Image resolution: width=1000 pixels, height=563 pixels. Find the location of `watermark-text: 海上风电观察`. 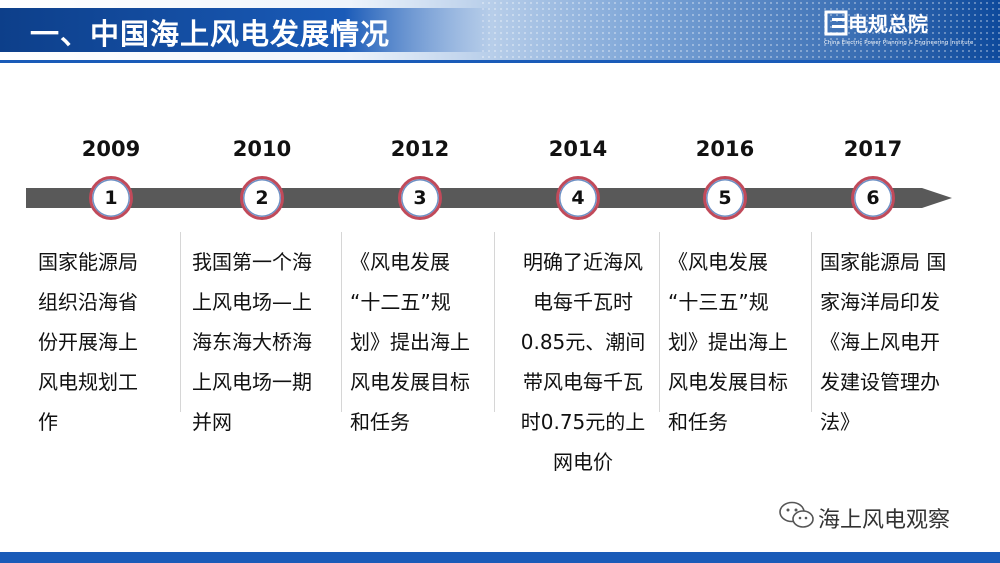

watermark-text: 海上风电观察 is located at coordinates (884, 520).